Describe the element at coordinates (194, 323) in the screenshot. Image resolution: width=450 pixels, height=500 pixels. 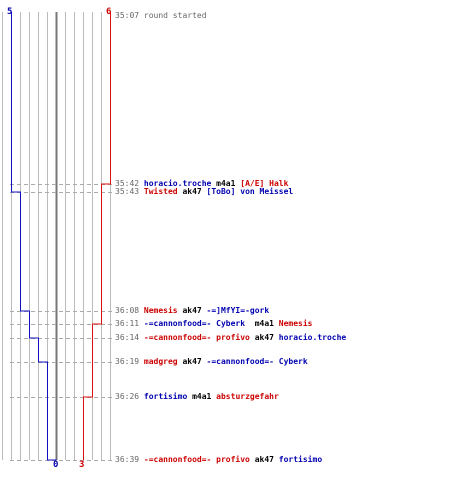
I see `killer-name: -=cannonfood=- Cyberk` at that location.